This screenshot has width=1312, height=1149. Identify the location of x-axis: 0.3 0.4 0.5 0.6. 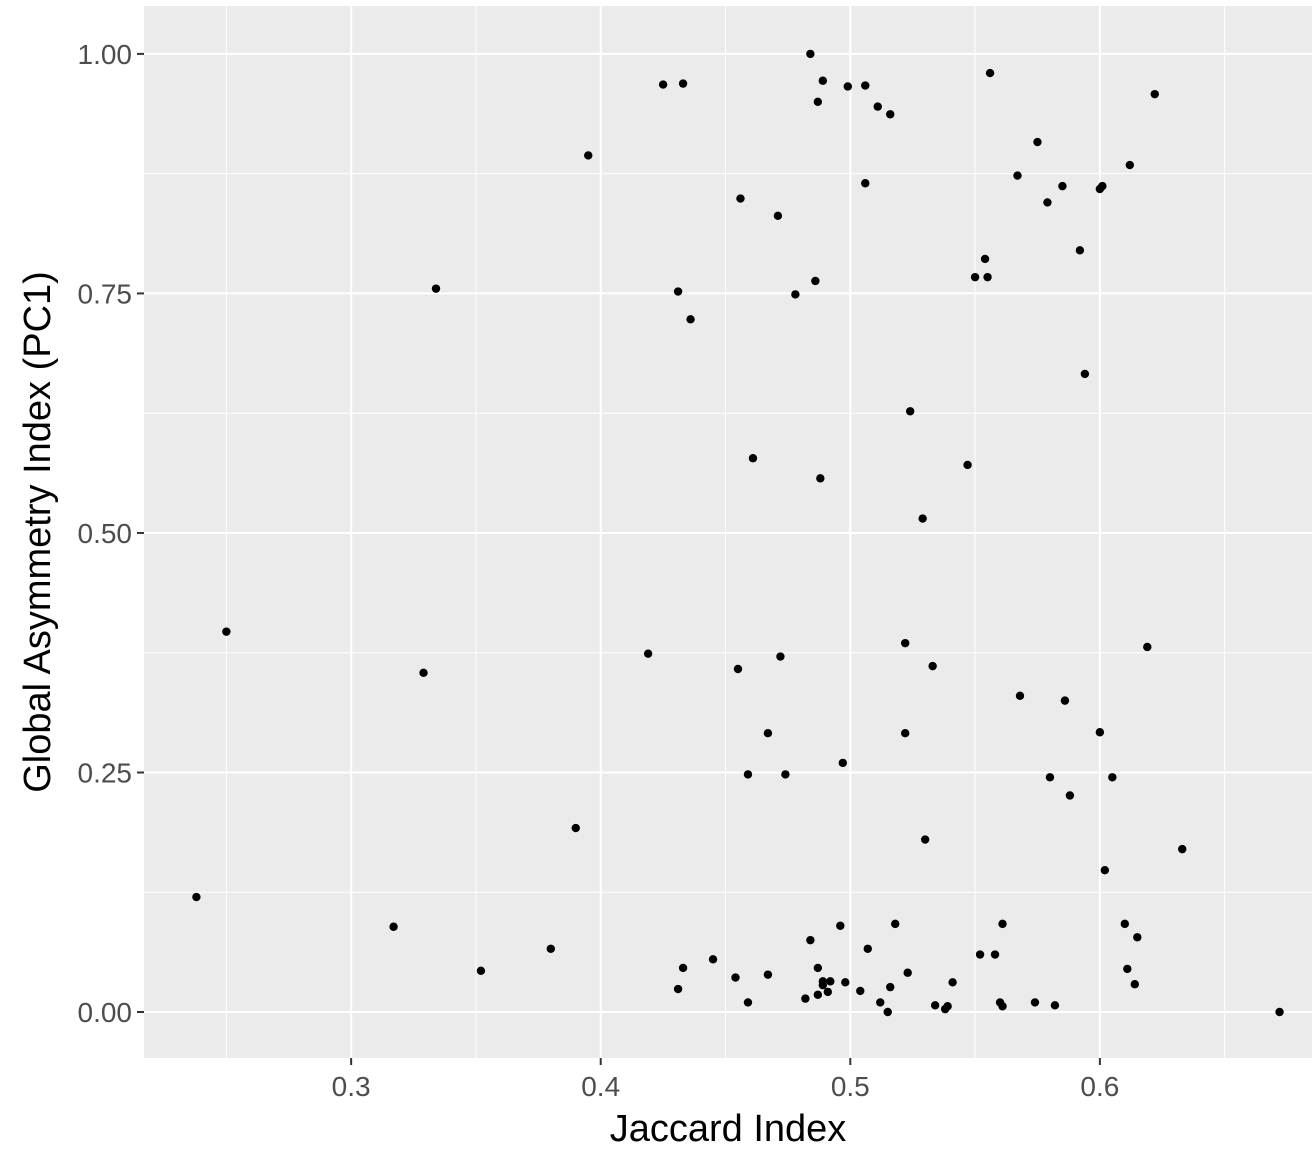
(725, 1080).